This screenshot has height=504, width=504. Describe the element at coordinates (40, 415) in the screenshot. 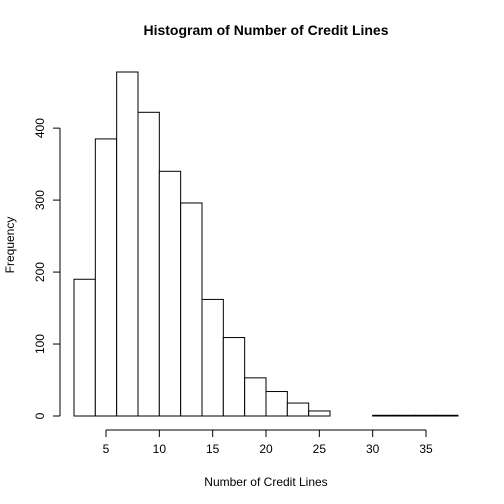

I see `y-tick-label: 0` at that location.